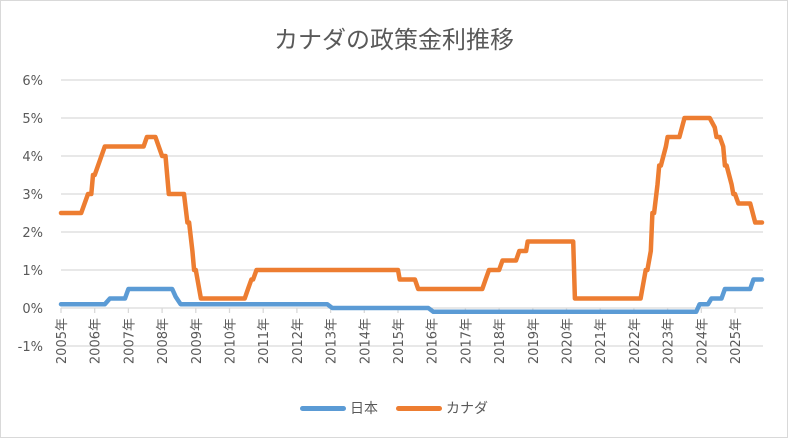 This screenshot has width=788, height=438. Describe the element at coordinates (399, 341) in the screenshot. I see `x-tick-label: 2015年` at that location.